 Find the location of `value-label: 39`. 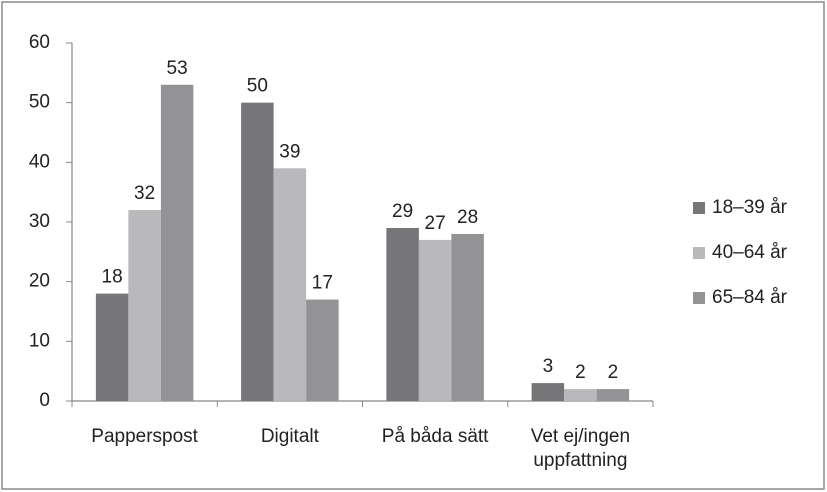

value-label: 39 is located at coordinates (289, 151).